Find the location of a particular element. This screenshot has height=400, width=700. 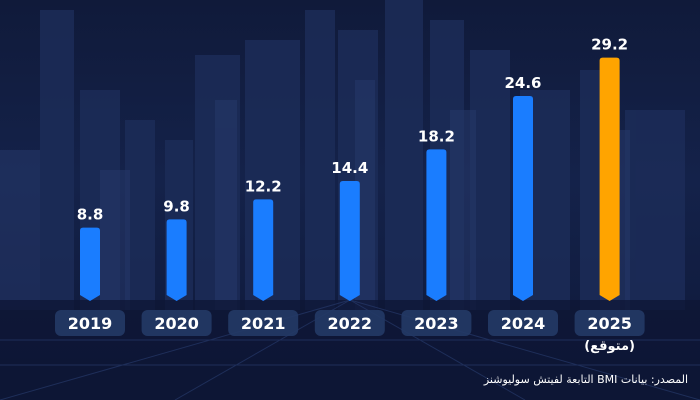

bar-2023 is located at coordinates (436, 225).